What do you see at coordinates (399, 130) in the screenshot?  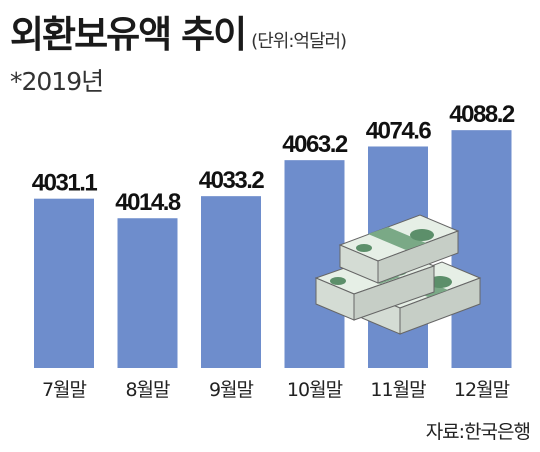 I see `value-label-4: 4074.6` at bounding box center [399, 130].